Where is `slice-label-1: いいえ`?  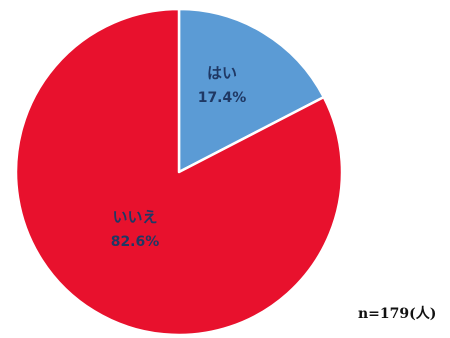 slice-label-1: いいえ is located at coordinates (134, 217).